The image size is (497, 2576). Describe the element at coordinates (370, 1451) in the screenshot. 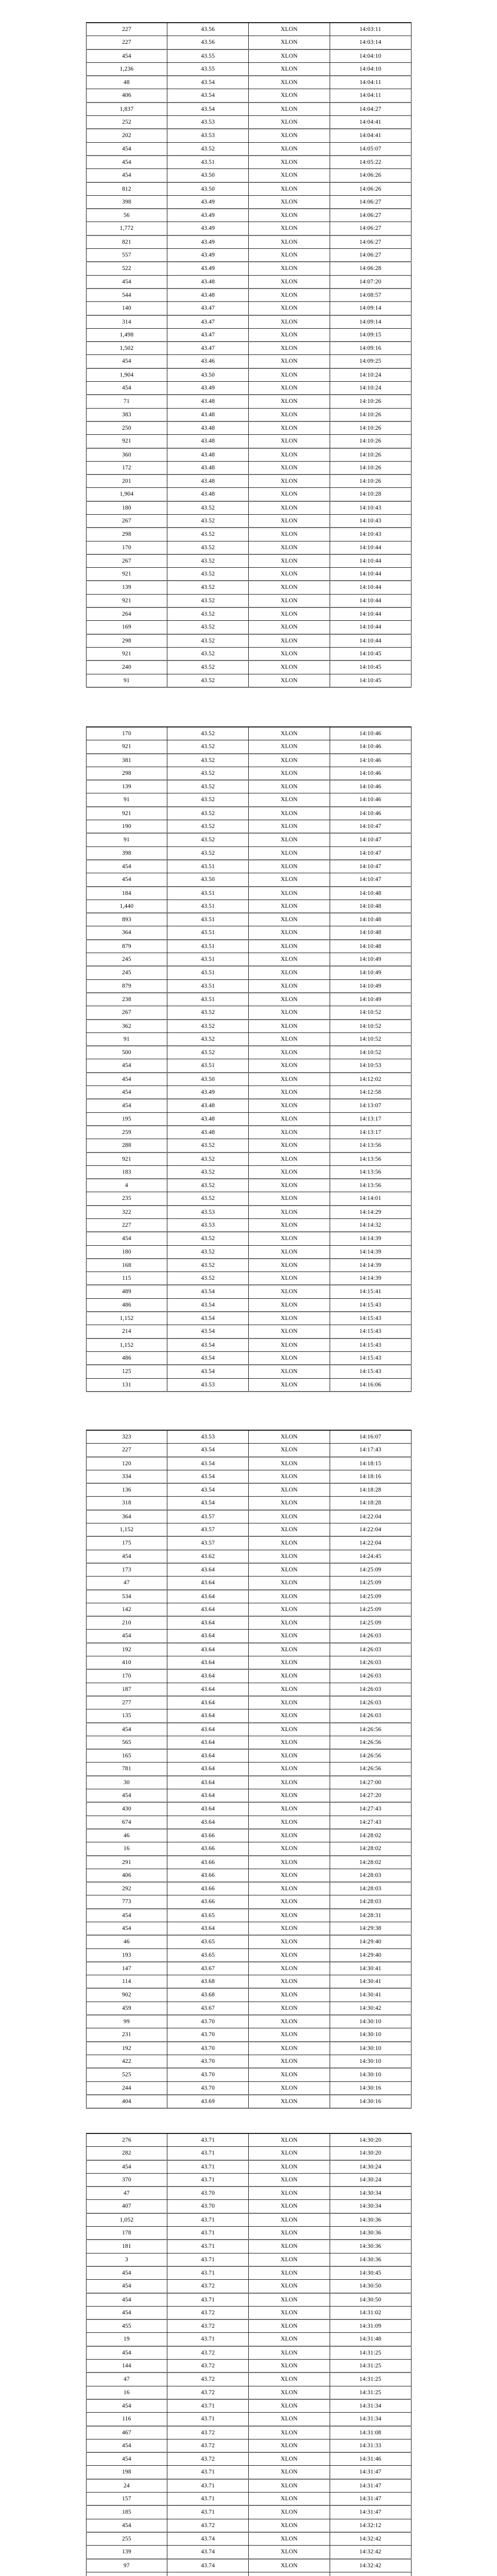

I see `cell-time: 14:17:43` at that location.